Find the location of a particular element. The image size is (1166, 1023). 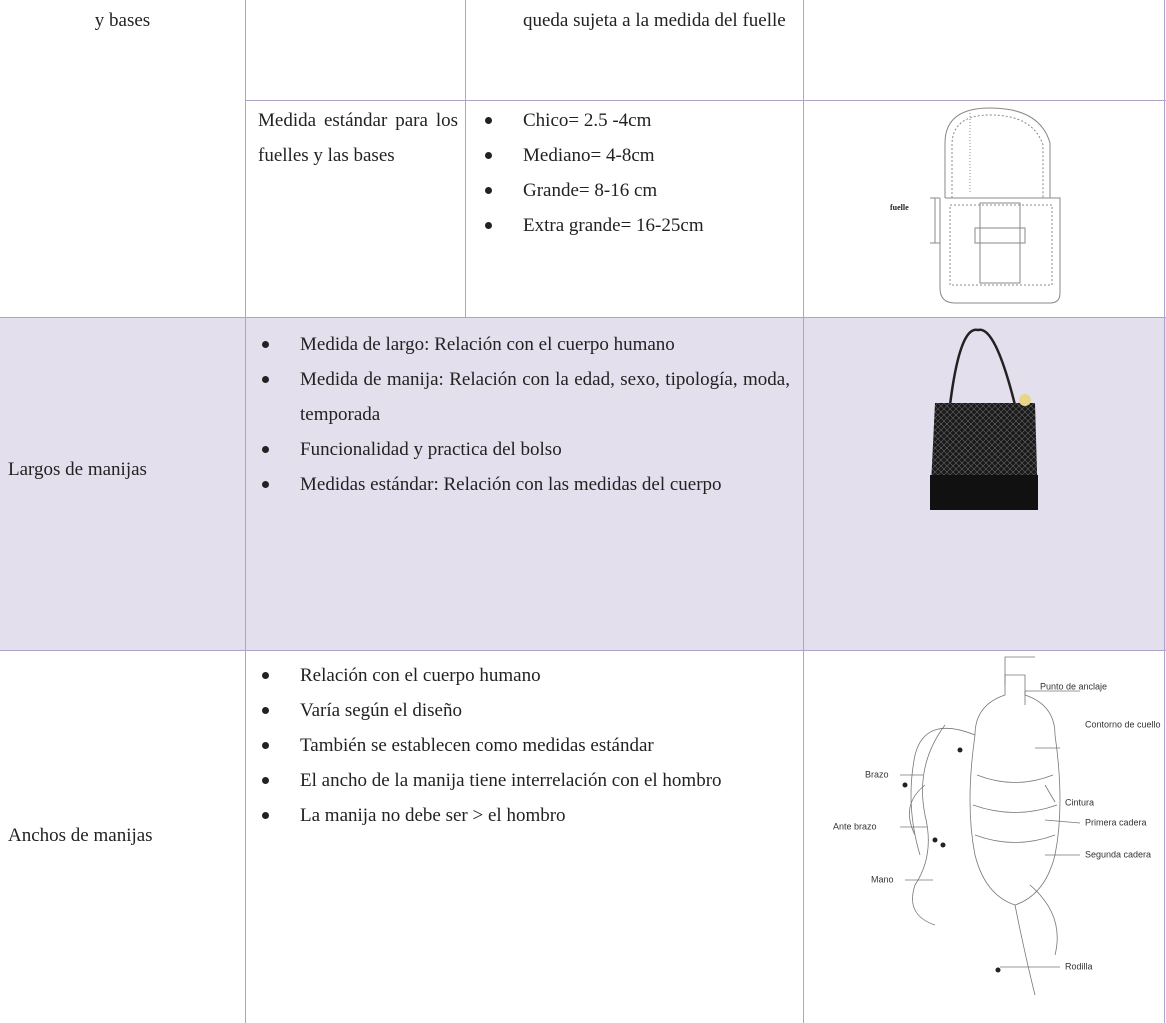

bag-pattern-figure: fuelle is located at coordinates (975, 205).